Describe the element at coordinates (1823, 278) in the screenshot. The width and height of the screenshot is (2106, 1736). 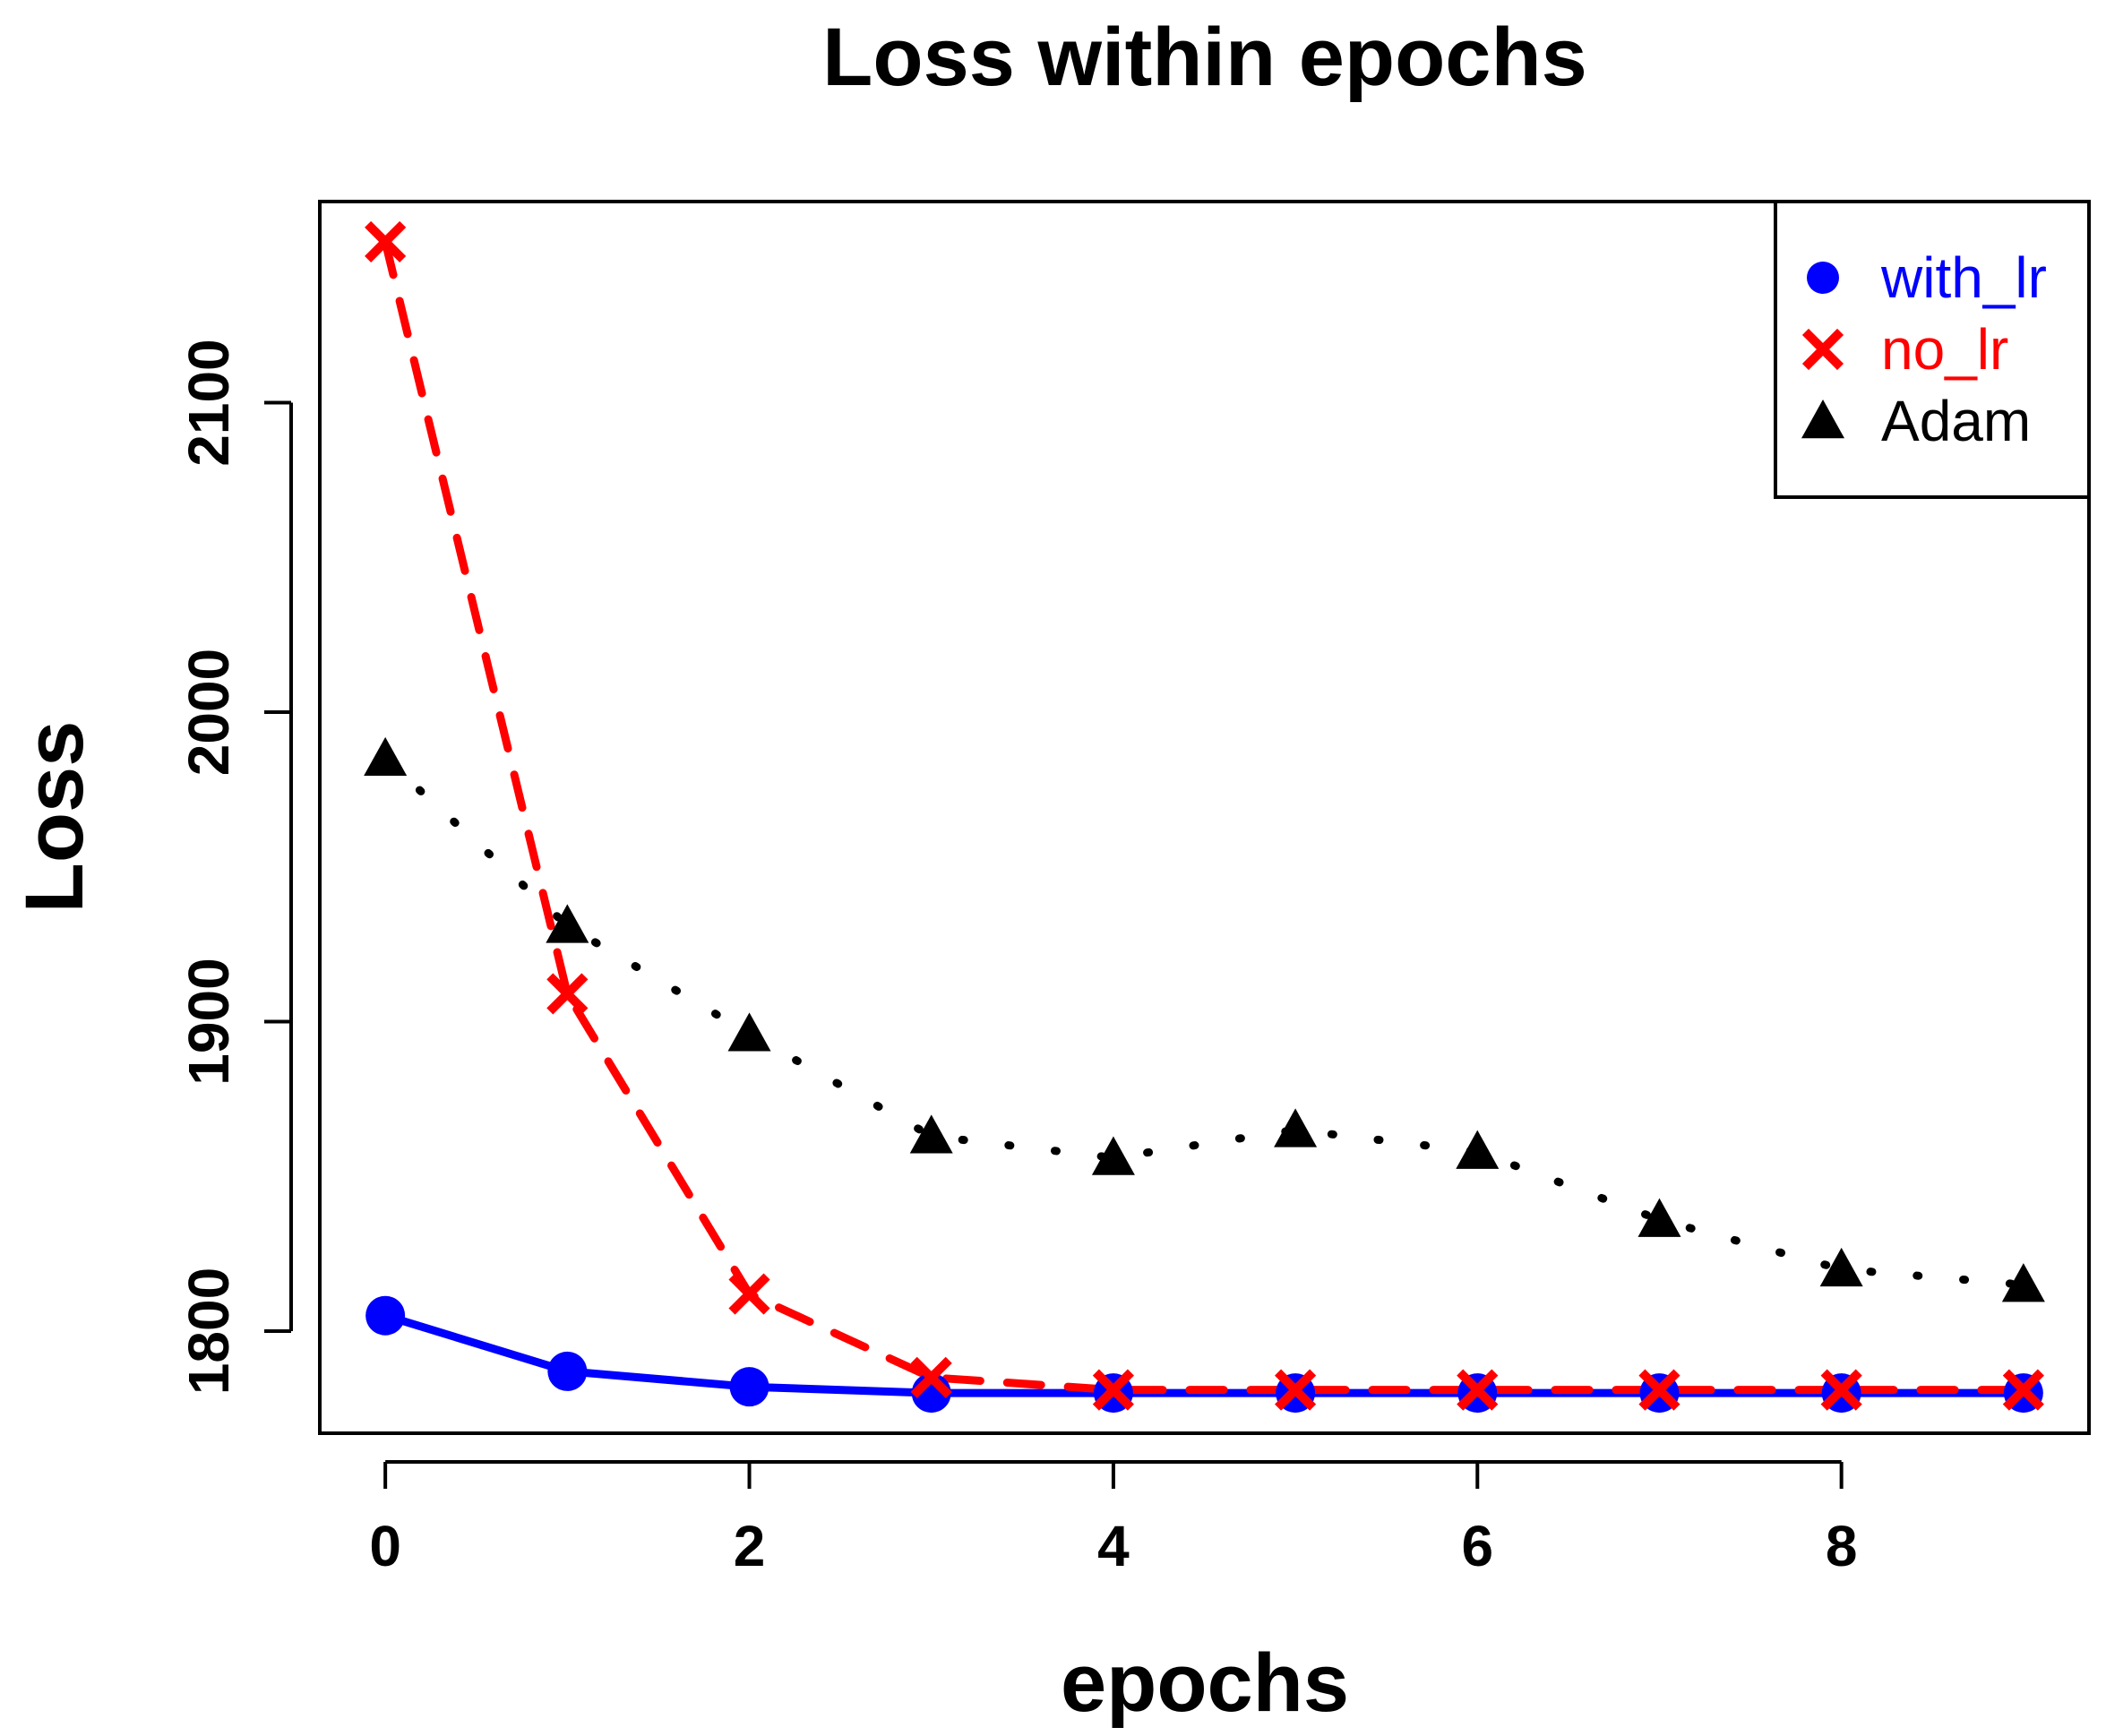
I see `legend-marker-with-lr` at that location.